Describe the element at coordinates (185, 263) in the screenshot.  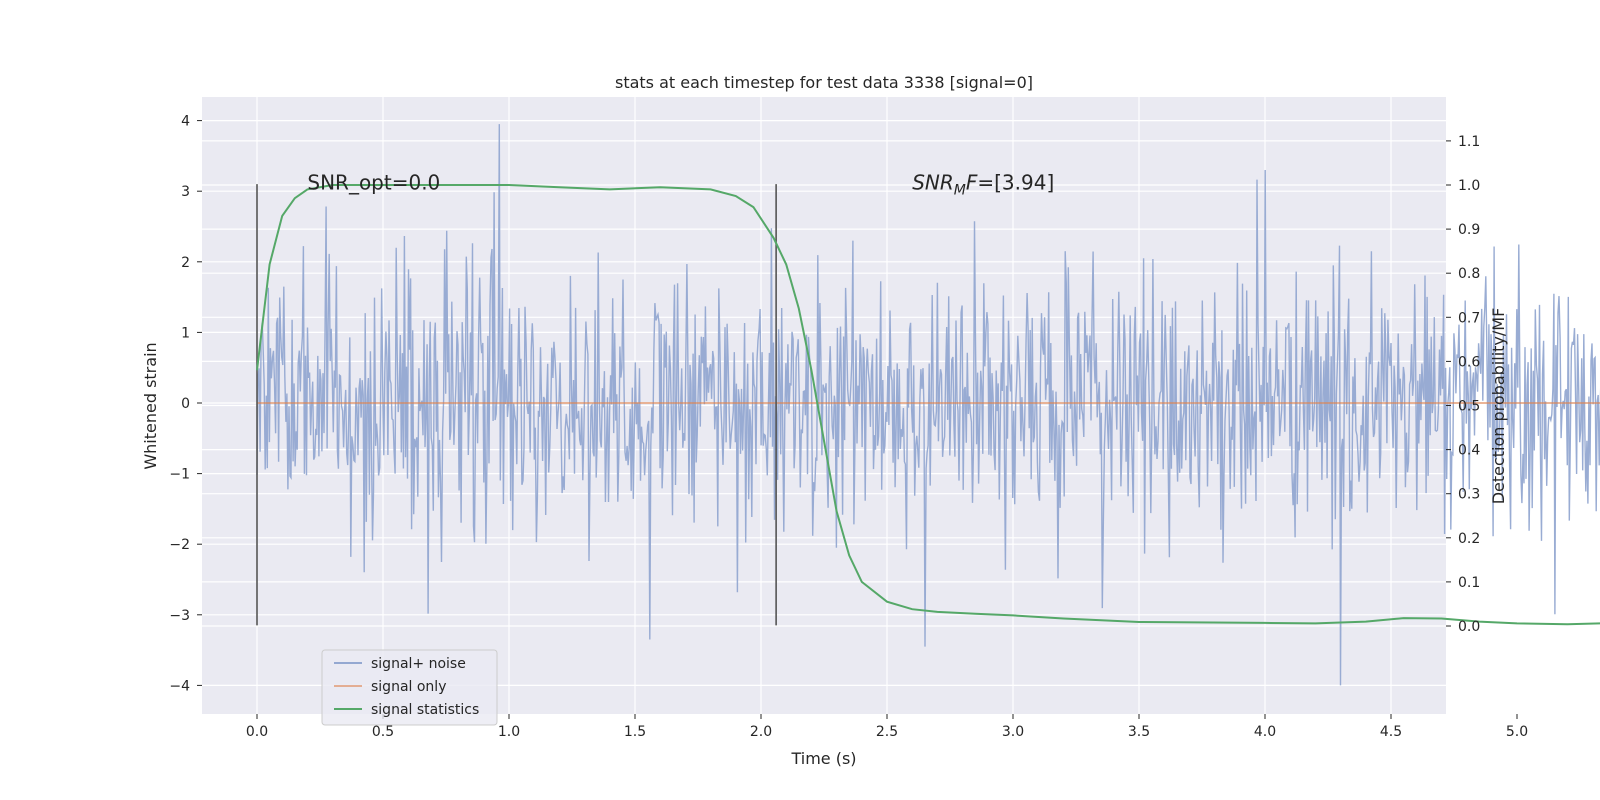
I see `y-left-tick-label: 2` at that location.